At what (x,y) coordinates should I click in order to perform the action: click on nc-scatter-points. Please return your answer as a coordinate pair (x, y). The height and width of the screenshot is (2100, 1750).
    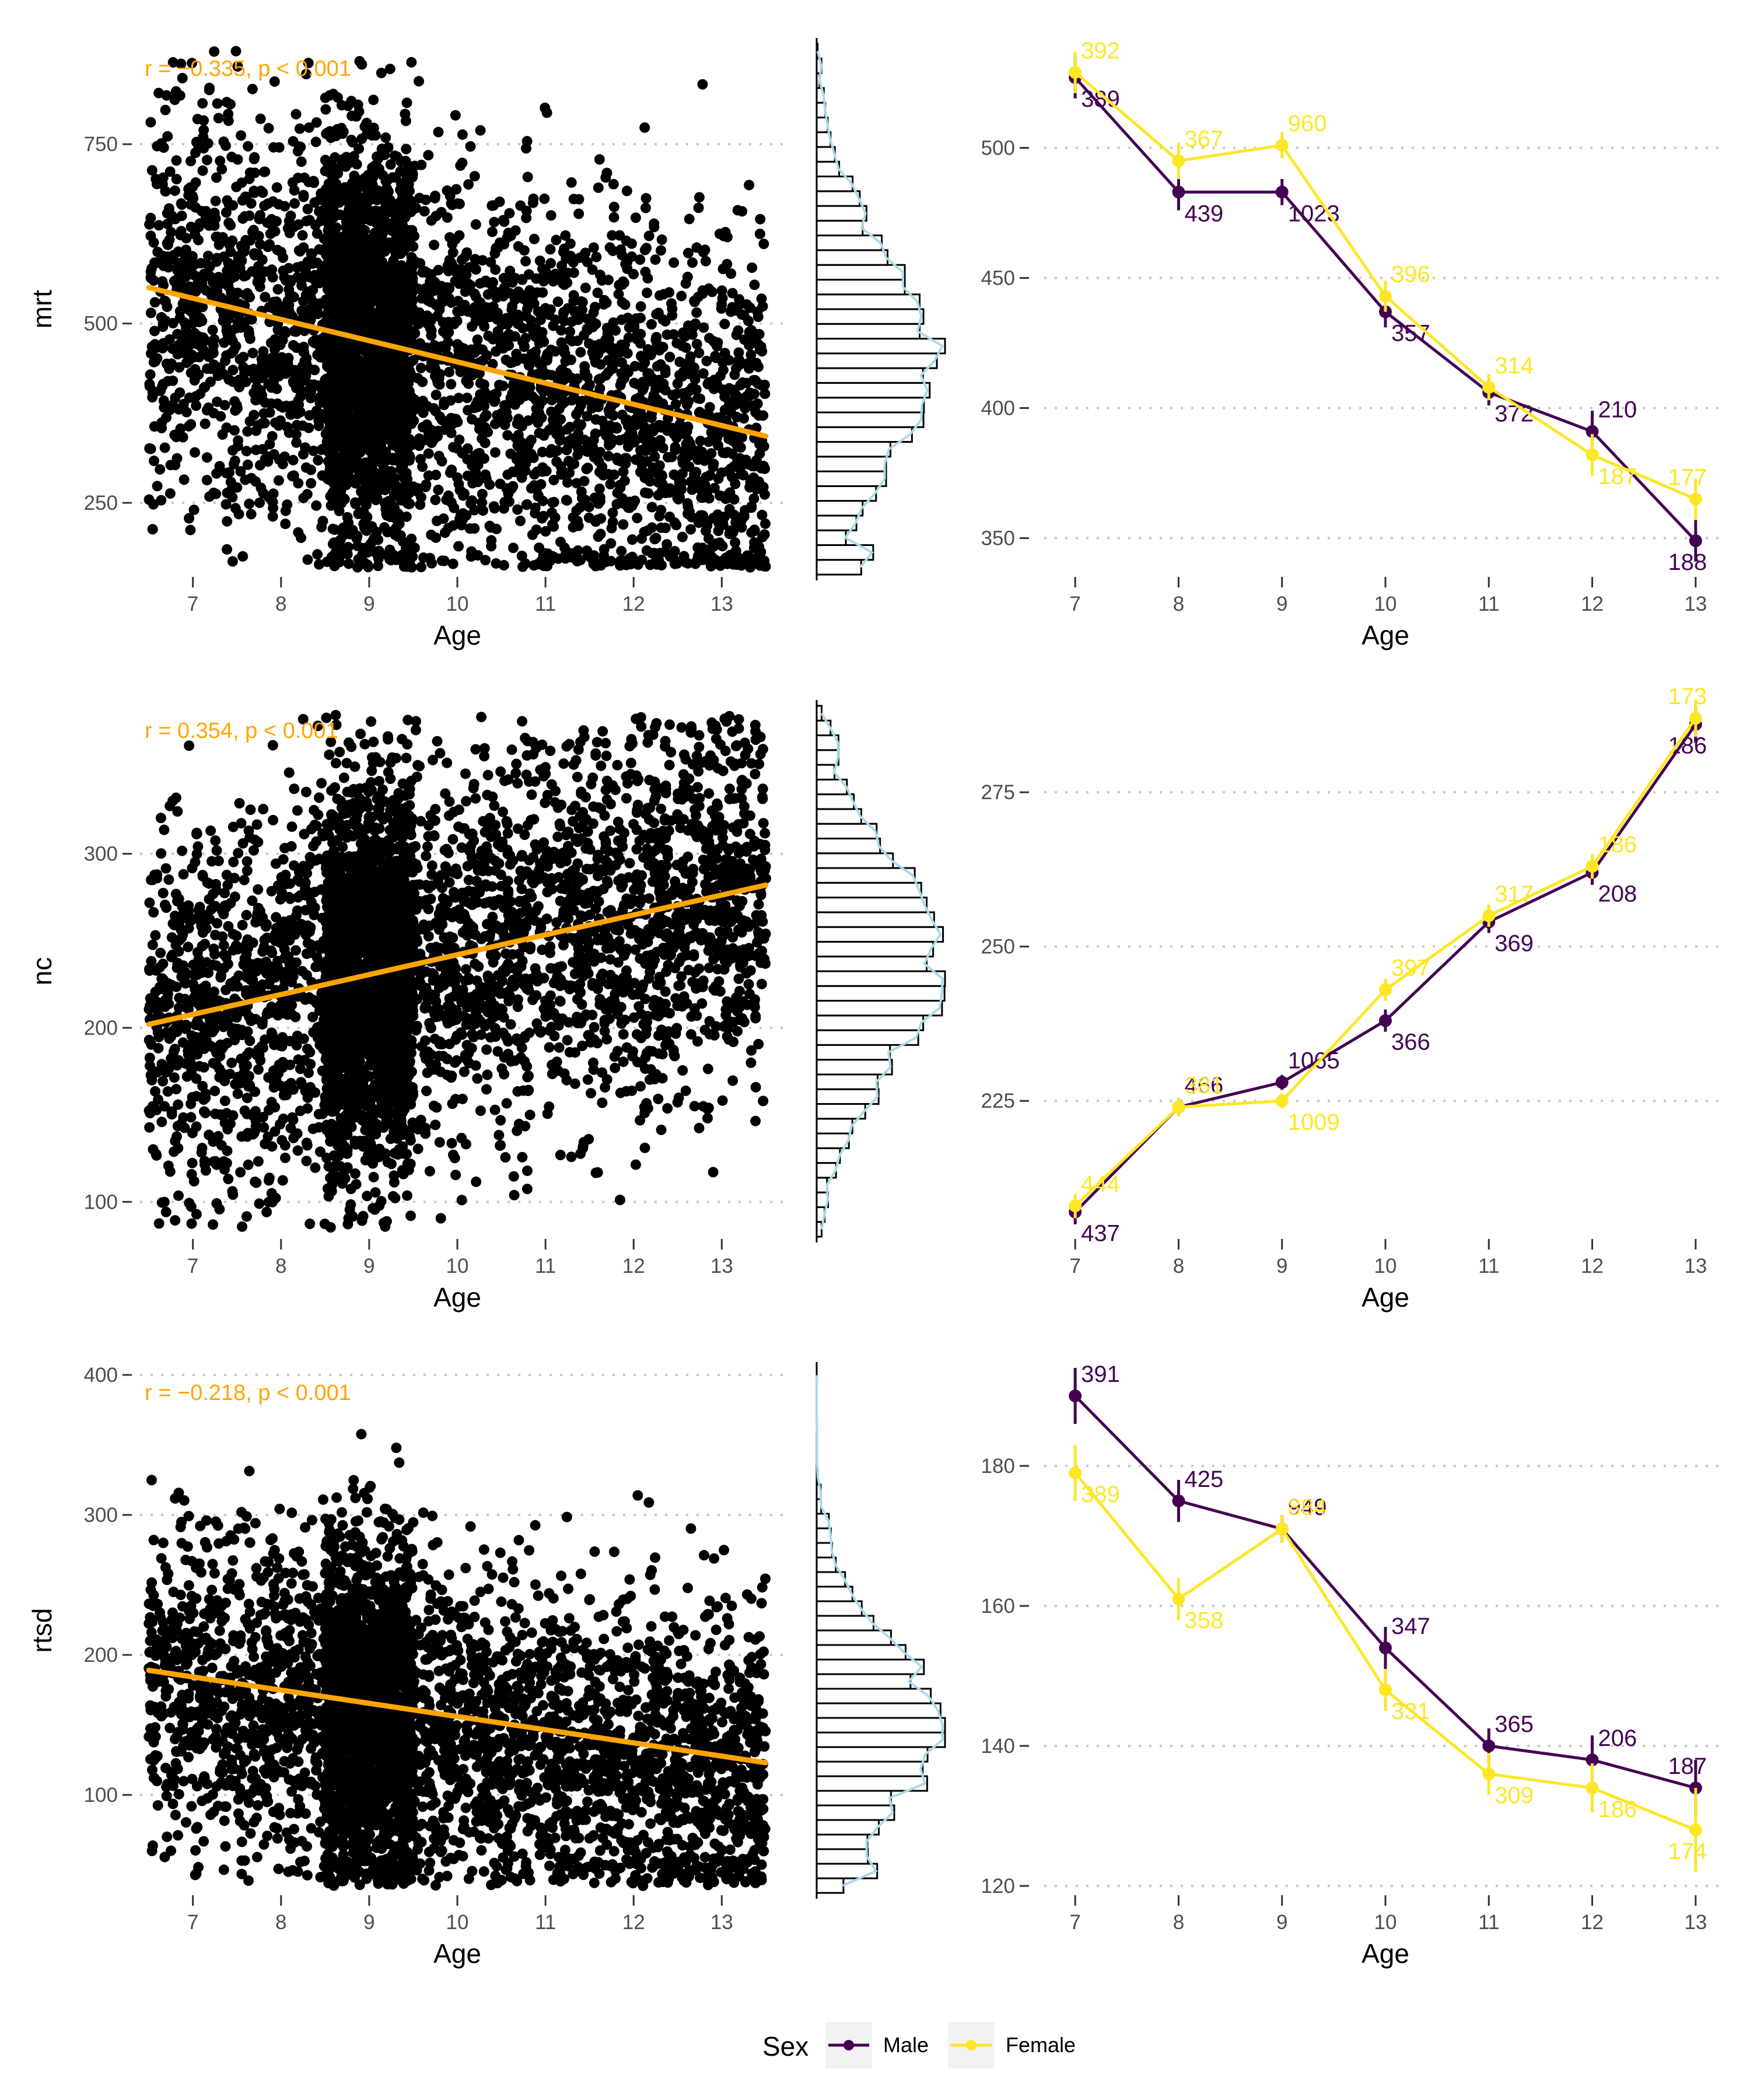
    Looking at the image, I should click on (457, 971).